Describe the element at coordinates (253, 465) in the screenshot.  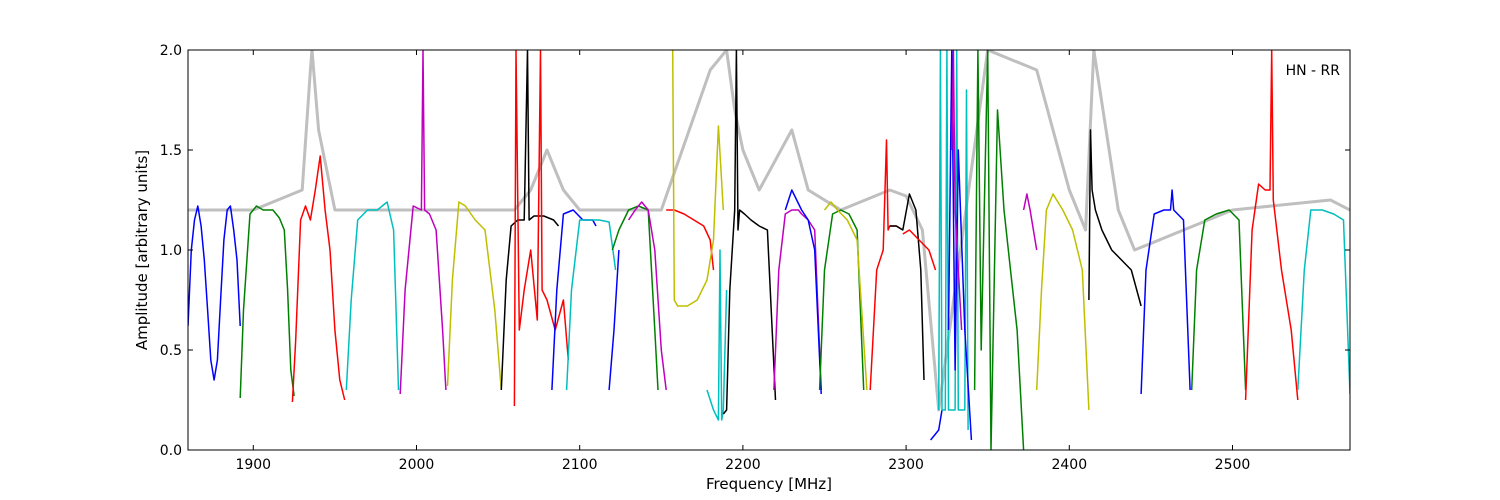
I see `x-tick-label: 1900` at that location.